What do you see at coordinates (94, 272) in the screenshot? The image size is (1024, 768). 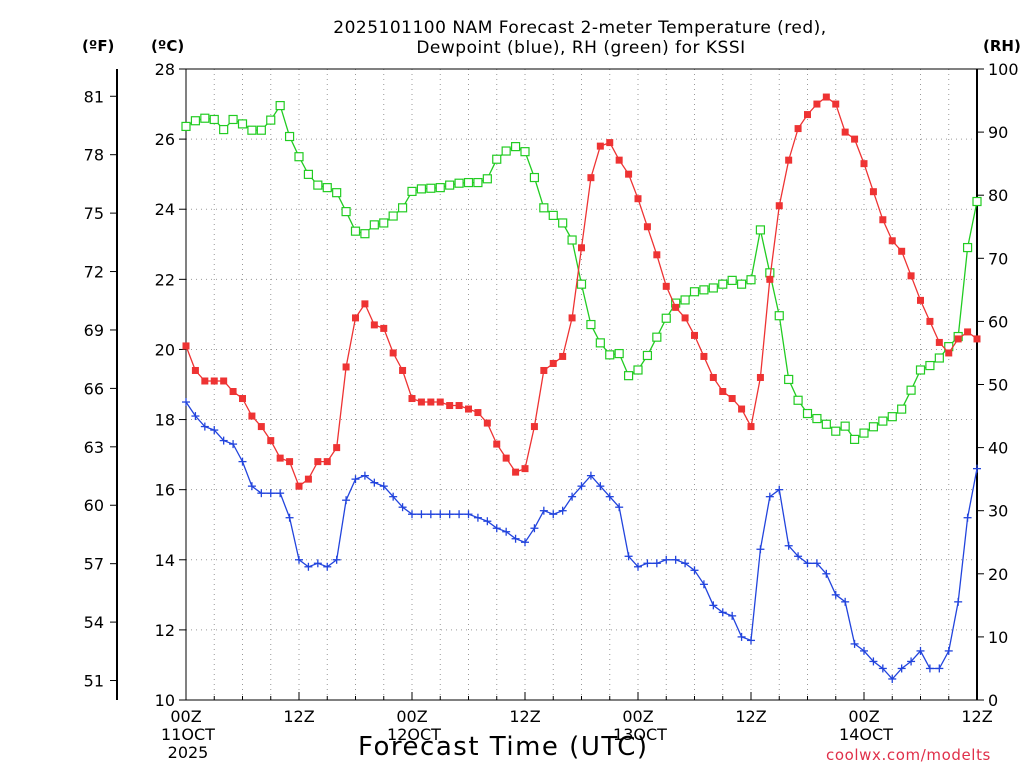 I see `fahrenheit-tick-label: 72` at bounding box center [94, 272].